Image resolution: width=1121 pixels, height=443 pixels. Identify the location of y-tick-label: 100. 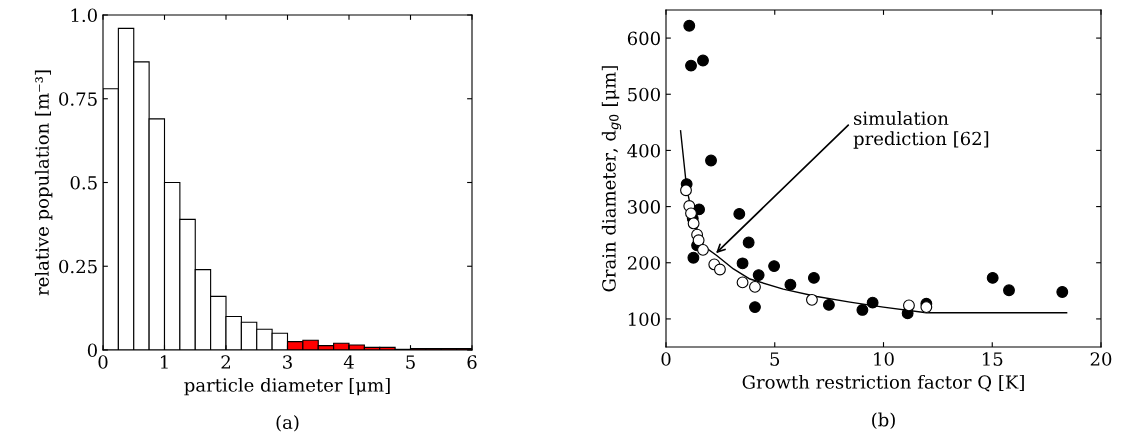
(644, 319).